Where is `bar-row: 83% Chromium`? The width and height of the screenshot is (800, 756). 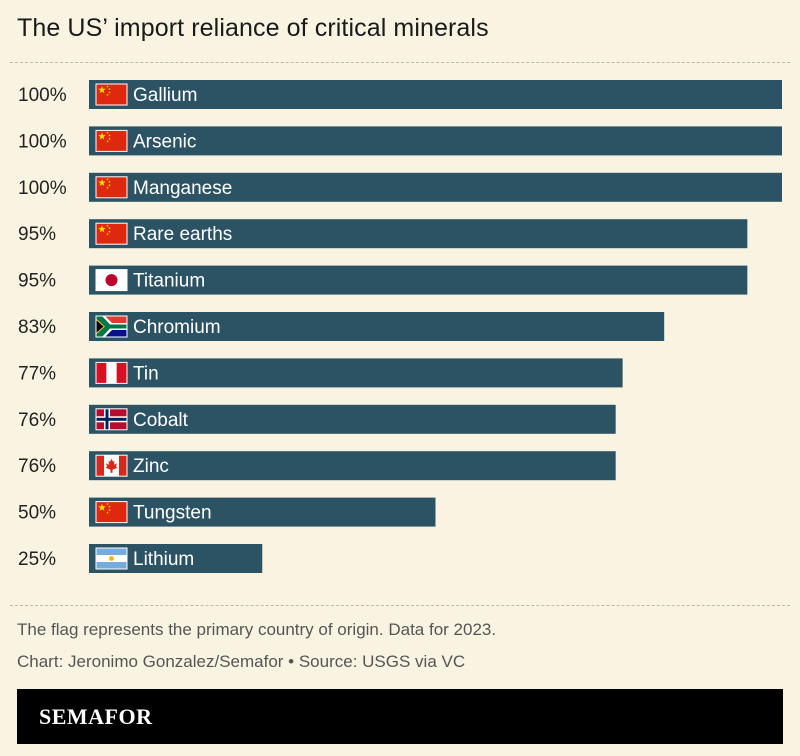
bar-row: 83% Chromium is located at coordinates (341, 326).